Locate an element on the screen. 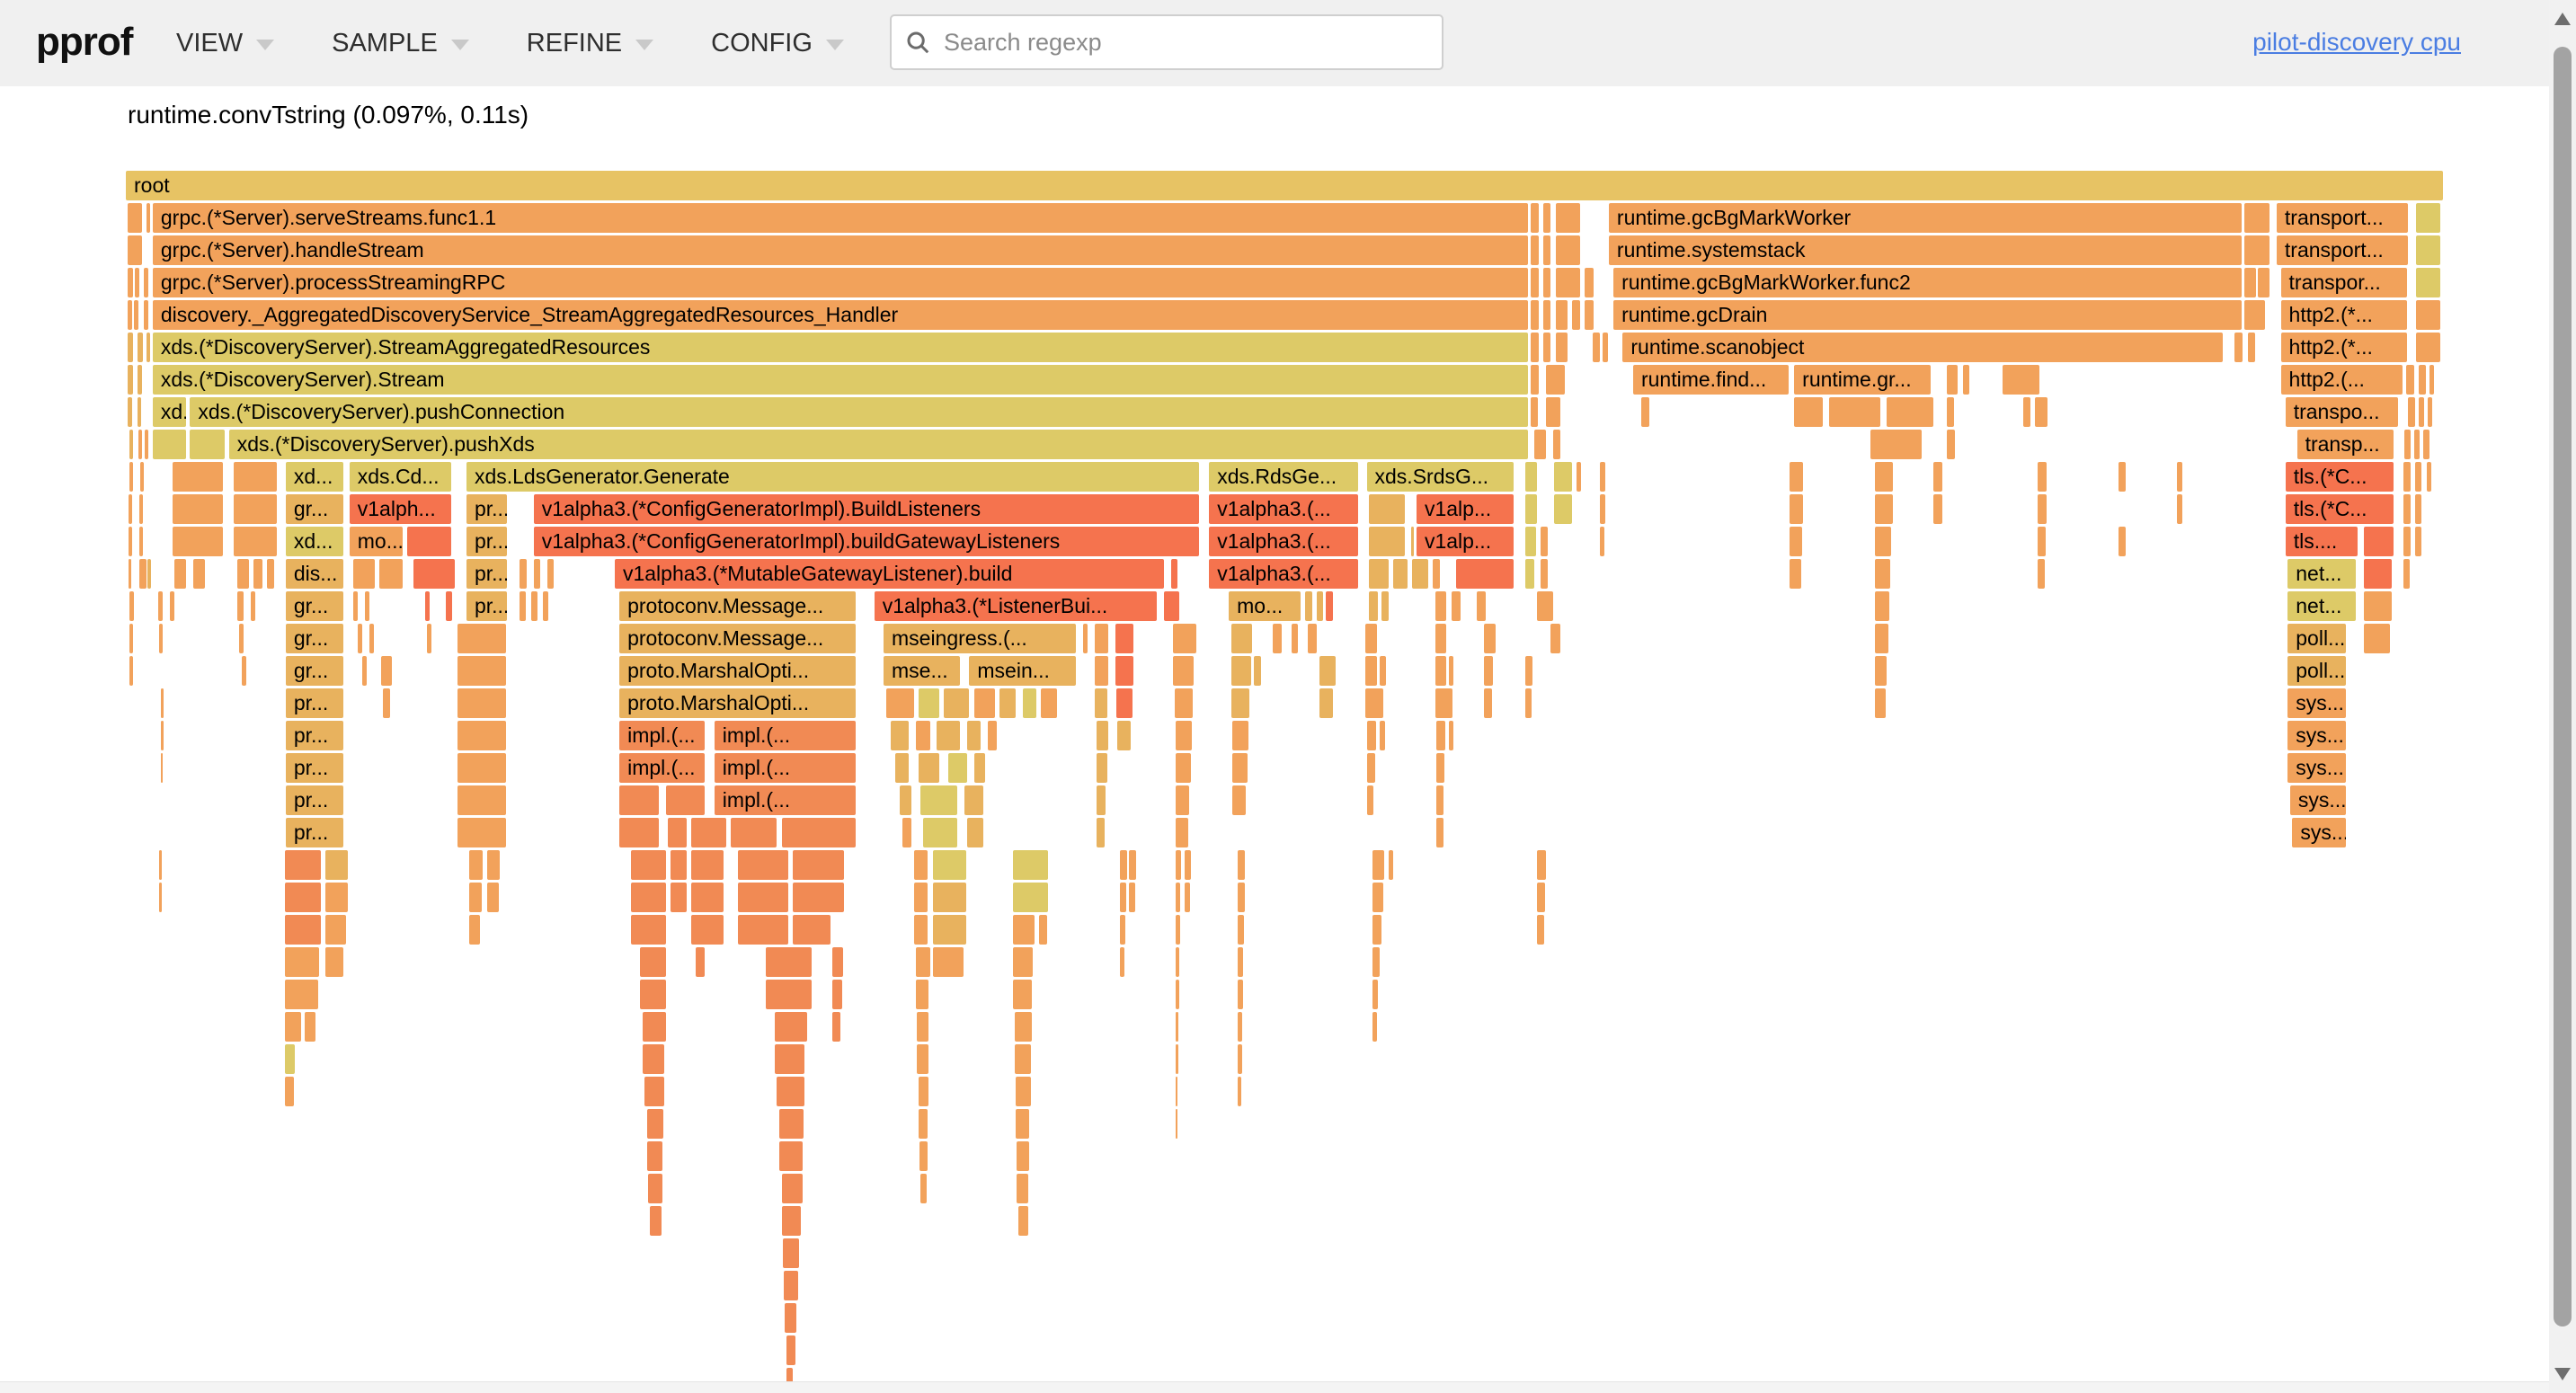 Image resolution: width=2576 pixels, height=1393 pixels. flame-box: grpc.(*Server).handleStream is located at coordinates (840, 250).